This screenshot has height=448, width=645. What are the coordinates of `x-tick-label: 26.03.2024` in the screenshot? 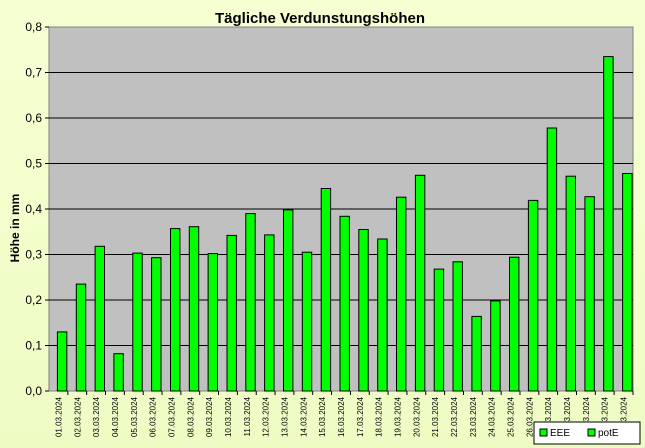 It's located at (529, 416).